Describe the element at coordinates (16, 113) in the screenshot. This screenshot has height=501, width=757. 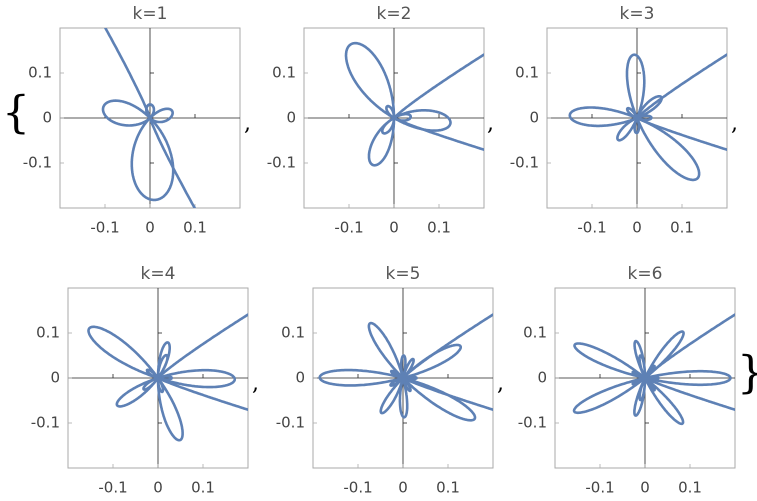
I see `list-open: {` at that location.